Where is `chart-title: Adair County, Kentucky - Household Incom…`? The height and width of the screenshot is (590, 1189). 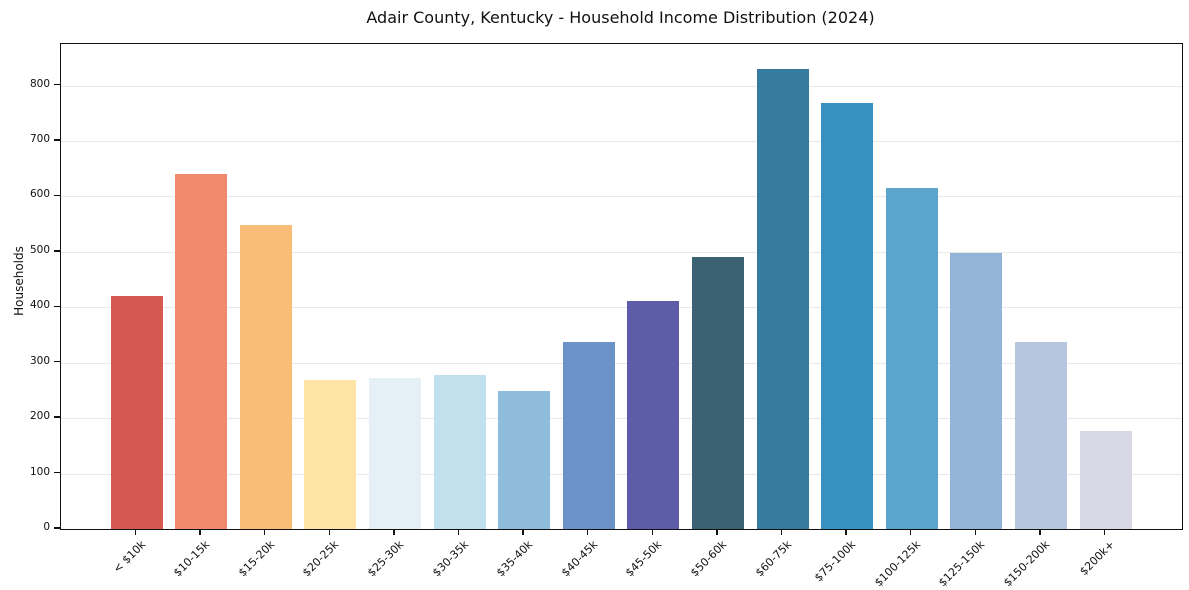
chart-title: Adair County, Kentucky - Household Incom… is located at coordinates (620, 17).